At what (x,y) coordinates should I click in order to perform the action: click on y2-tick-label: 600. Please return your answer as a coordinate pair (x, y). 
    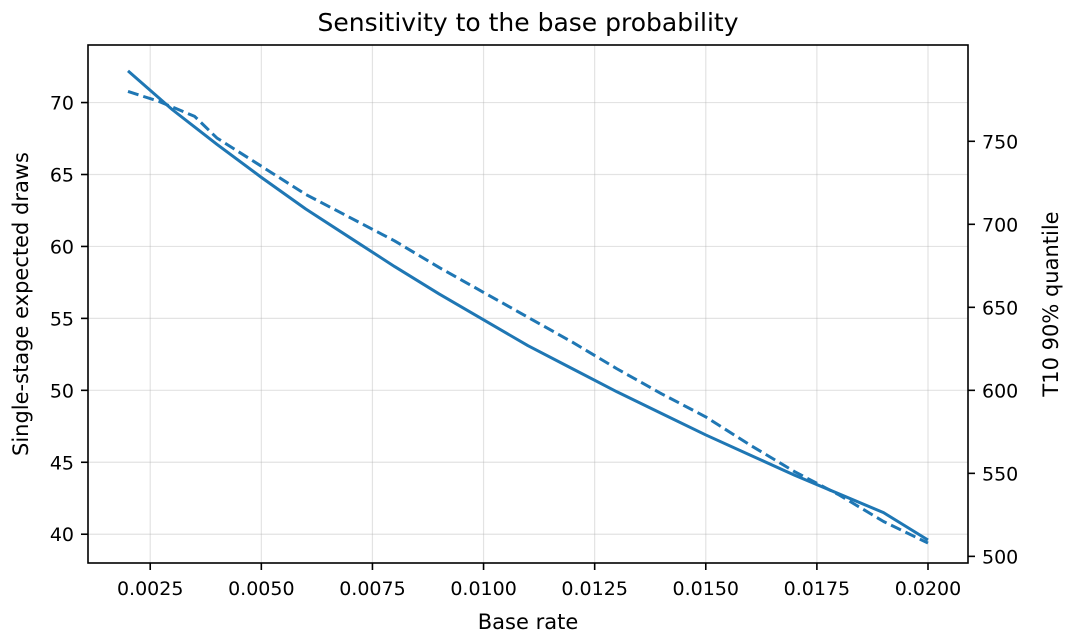
    Looking at the image, I should click on (1000, 391).